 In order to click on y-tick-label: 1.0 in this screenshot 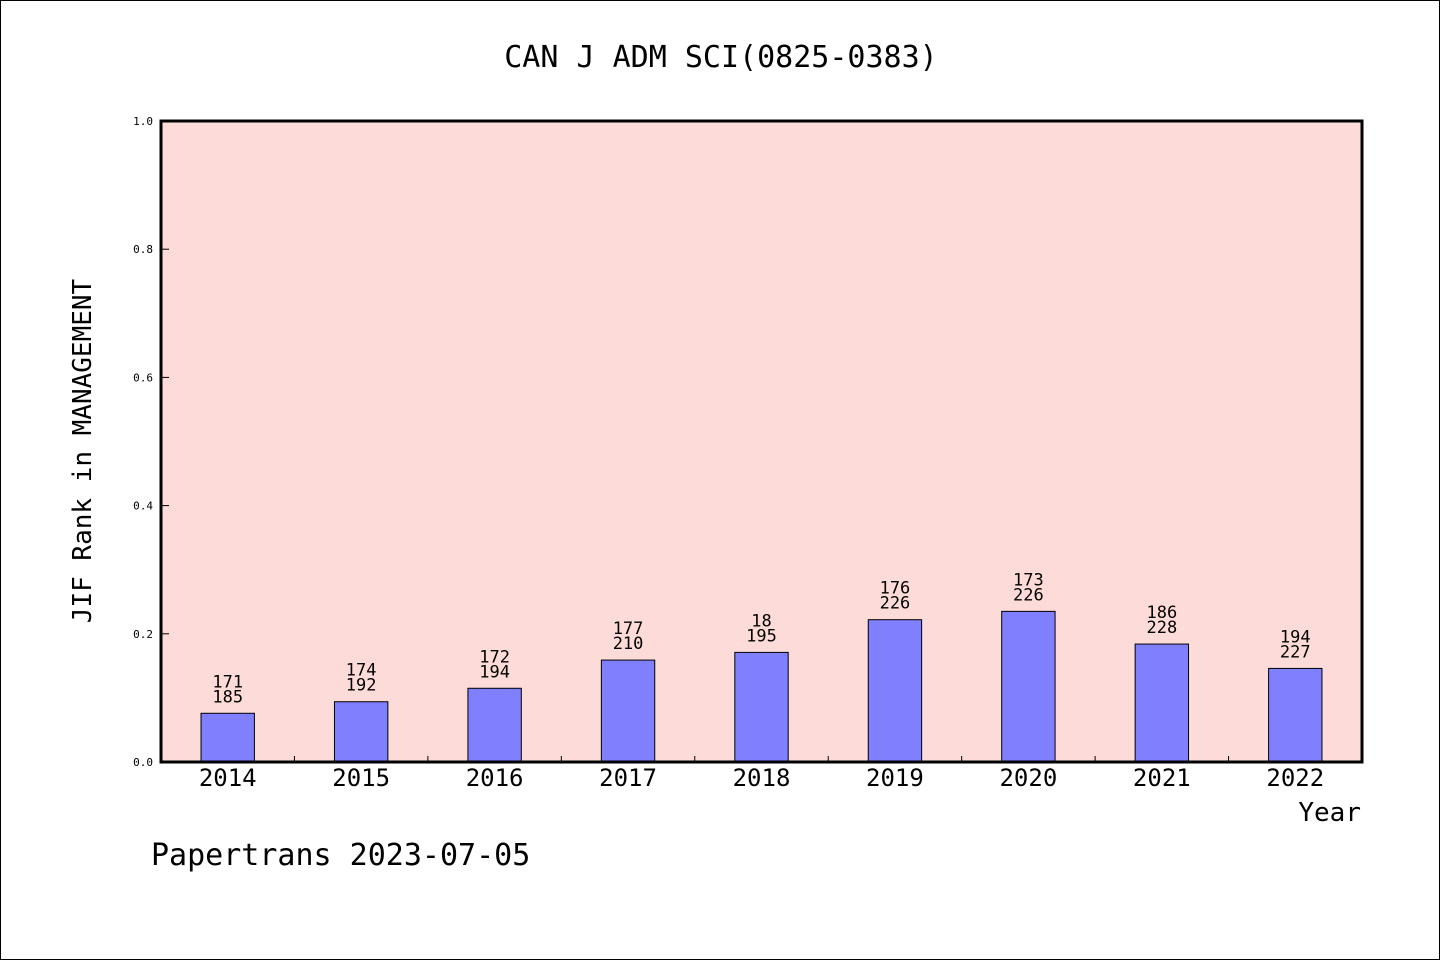, I will do `click(143, 121)`.